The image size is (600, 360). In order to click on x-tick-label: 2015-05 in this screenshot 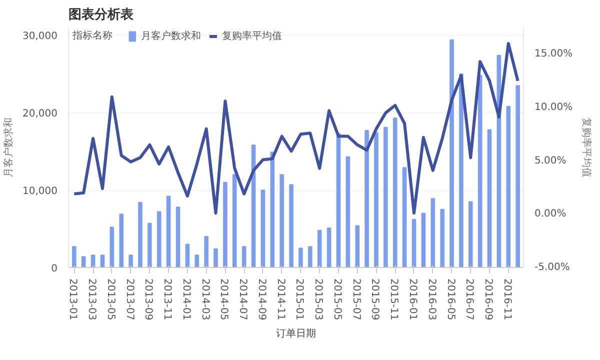, I will do `click(336, 299)`.